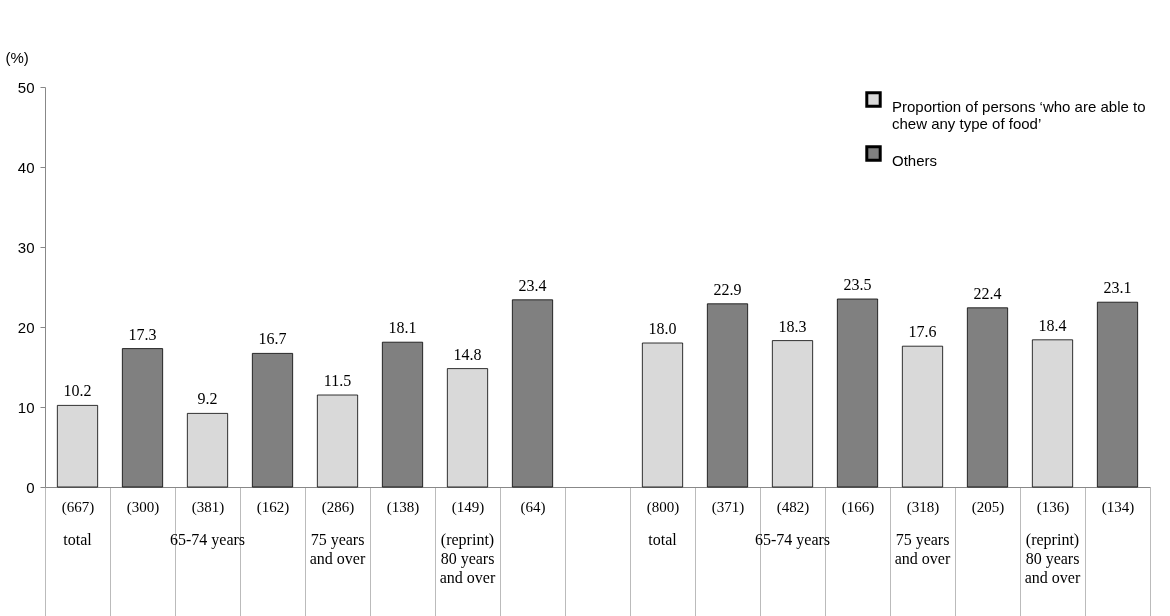  I want to click on data-label: 18.0, so click(662, 328).